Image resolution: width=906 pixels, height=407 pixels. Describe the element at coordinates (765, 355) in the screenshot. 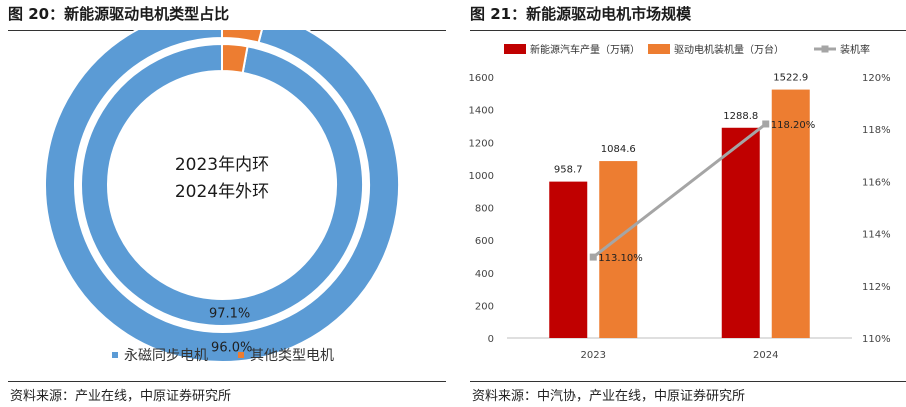

I see `x-tick-label: 2024` at that location.